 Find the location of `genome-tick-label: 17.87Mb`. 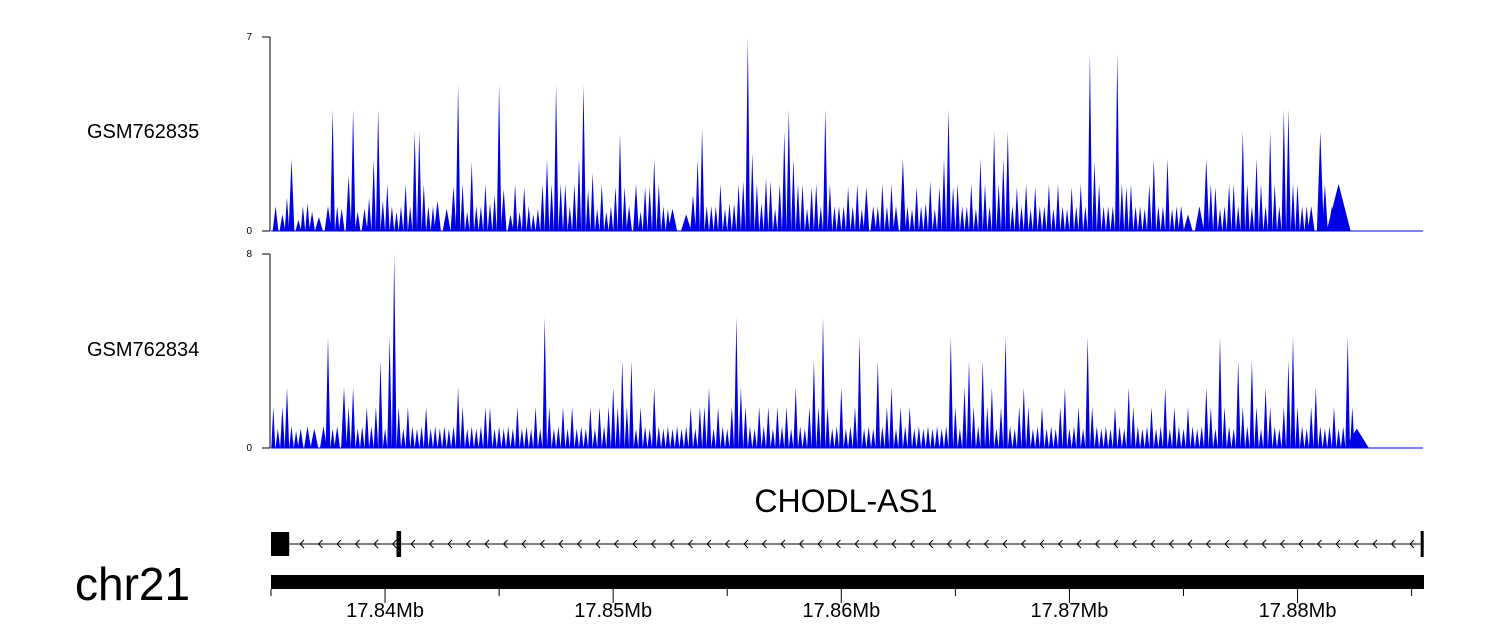

genome-tick-label: 17.87Mb is located at coordinates (1069, 611).